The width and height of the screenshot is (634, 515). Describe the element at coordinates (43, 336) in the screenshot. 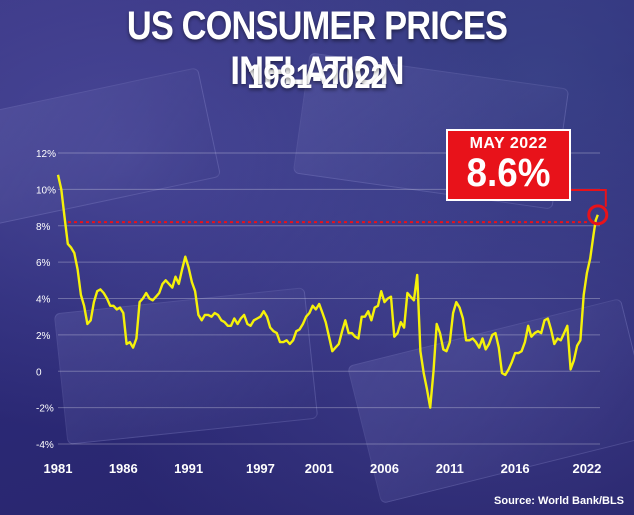

I see `y-tick-label: 2%` at that location.